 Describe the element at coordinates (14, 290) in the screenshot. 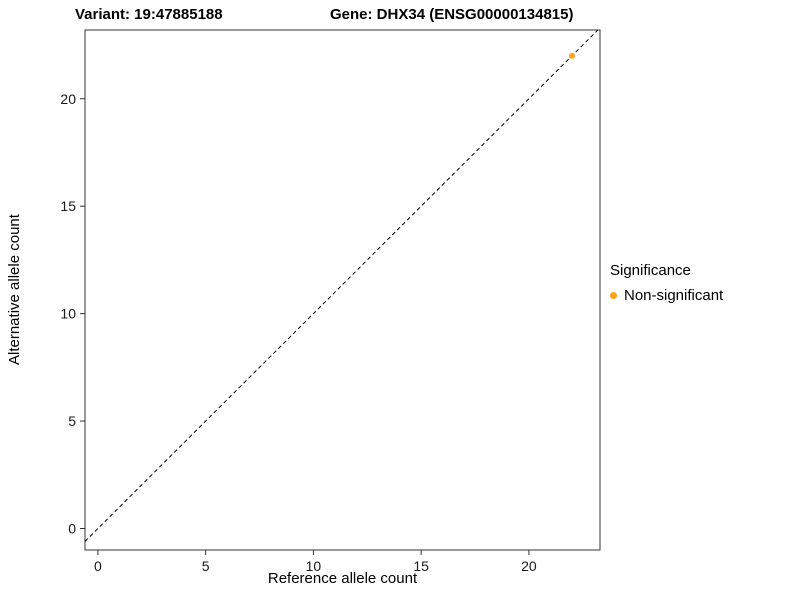

I see `y-axis-title: Alternative allele count` at that location.